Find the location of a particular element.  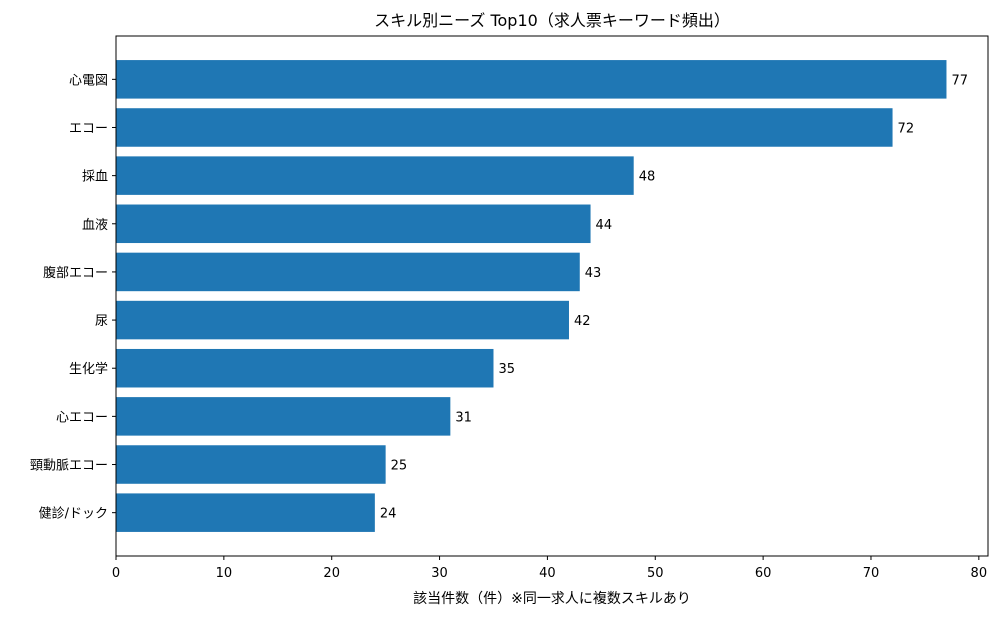

data-label: 44 is located at coordinates (604, 225).